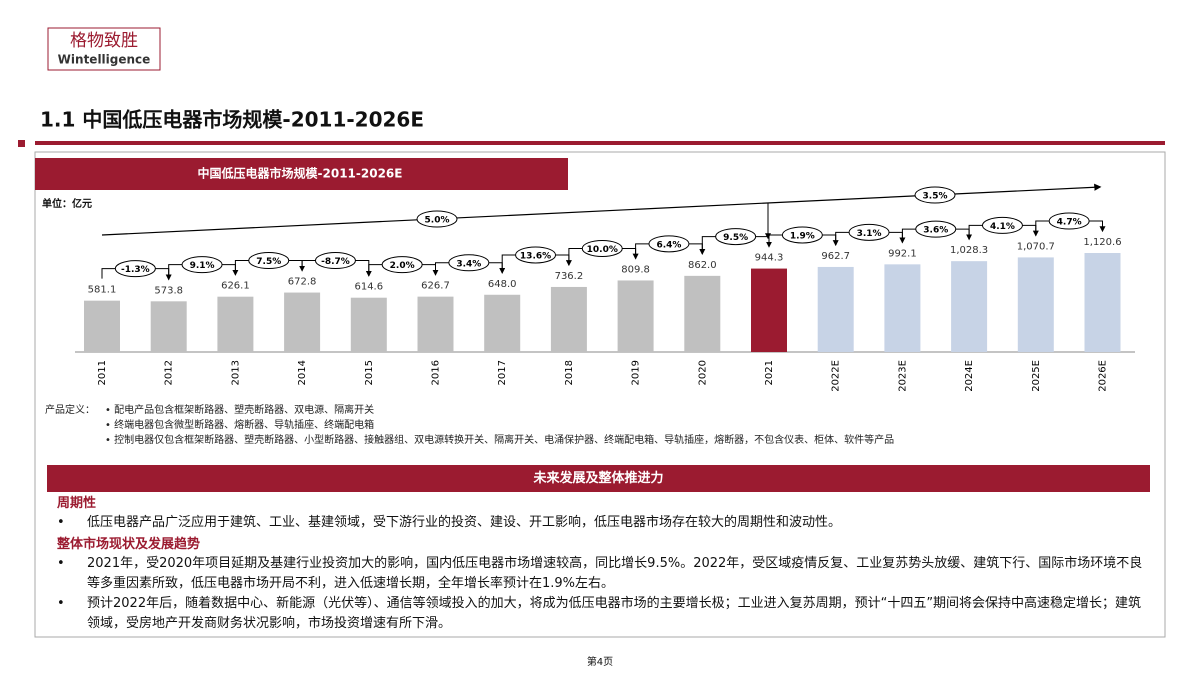  What do you see at coordinates (635, 269) in the screenshot?
I see `value-label: 809.8` at bounding box center [635, 269].